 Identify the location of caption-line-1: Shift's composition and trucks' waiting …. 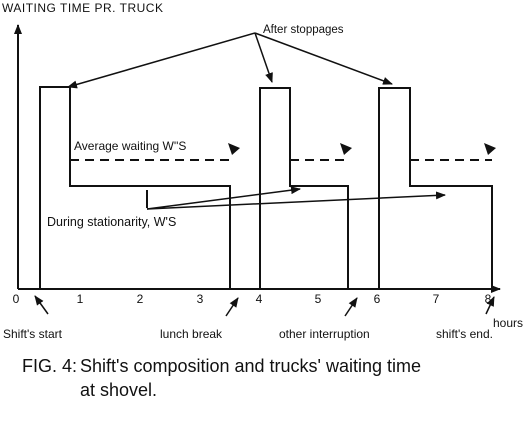
(251, 366).